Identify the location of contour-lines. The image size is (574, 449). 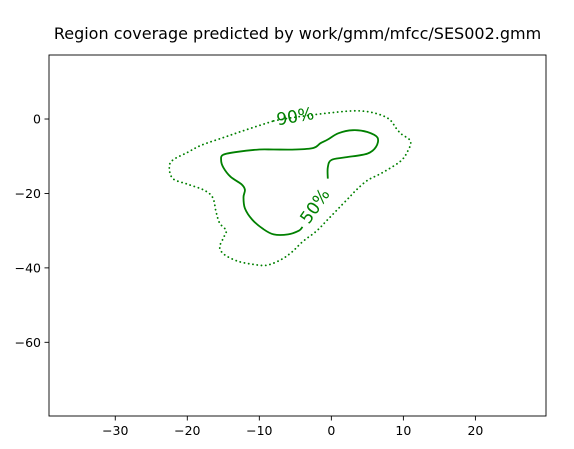
(290, 188).